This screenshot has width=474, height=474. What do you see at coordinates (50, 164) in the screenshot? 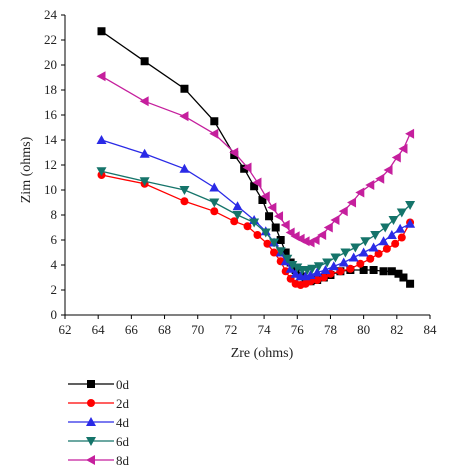
I see `y-tick-label: 12` at bounding box center [50, 164].